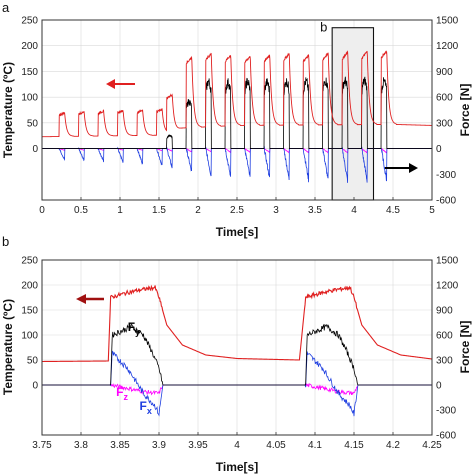 Image resolution: width=474 pixels, height=474 pixels. What do you see at coordinates (237, 232) in the screenshot?
I see `panel-a-x-axis-title: Time[s]` at bounding box center [237, 232].